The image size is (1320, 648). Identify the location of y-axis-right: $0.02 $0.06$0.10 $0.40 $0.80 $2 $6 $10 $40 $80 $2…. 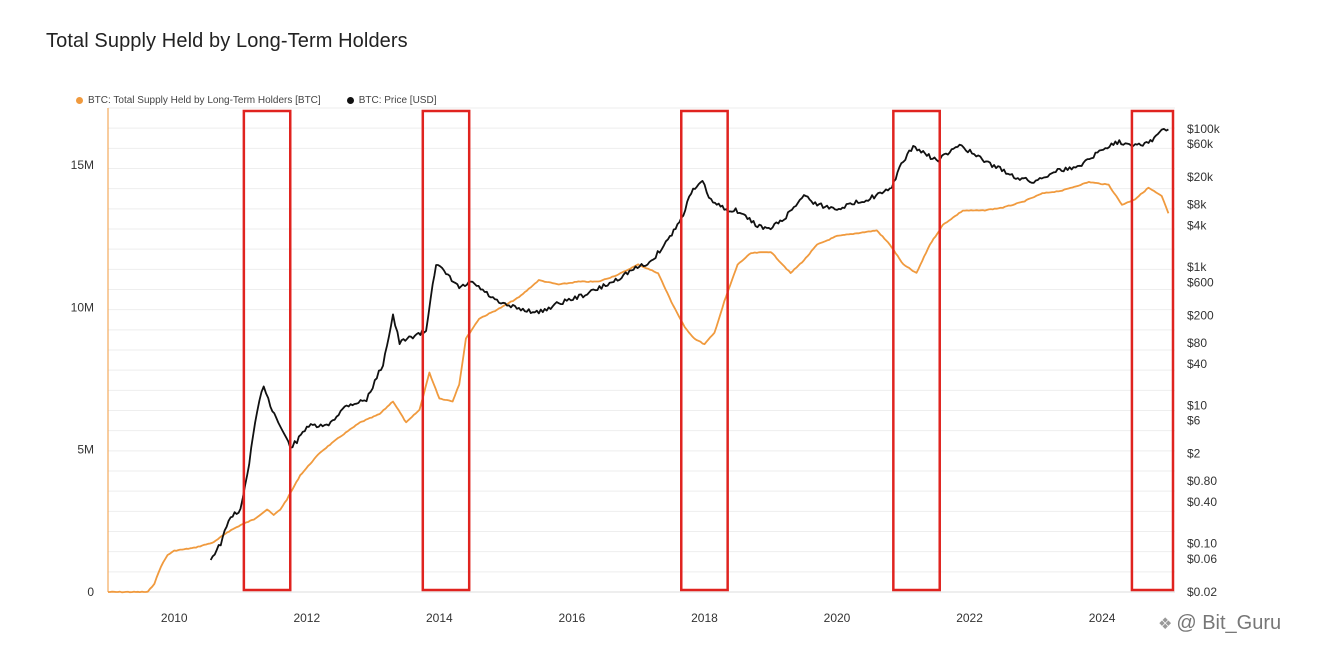
(1204, 360).